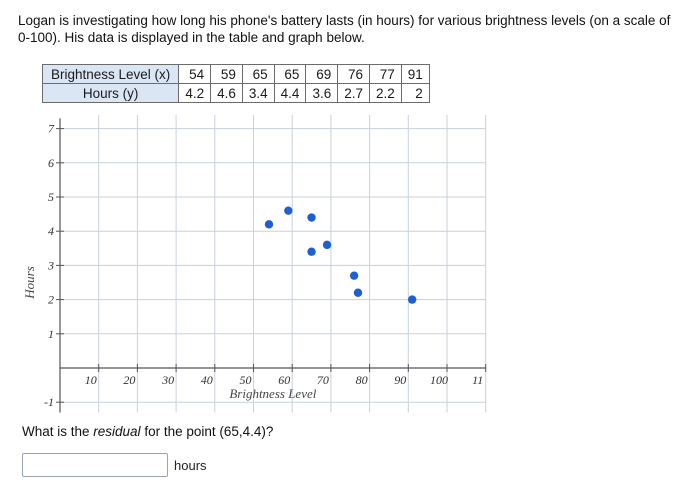  Describe the element at coordinates (400, 380) in the screenshot. I see `x-tick-label: 90` at that location.